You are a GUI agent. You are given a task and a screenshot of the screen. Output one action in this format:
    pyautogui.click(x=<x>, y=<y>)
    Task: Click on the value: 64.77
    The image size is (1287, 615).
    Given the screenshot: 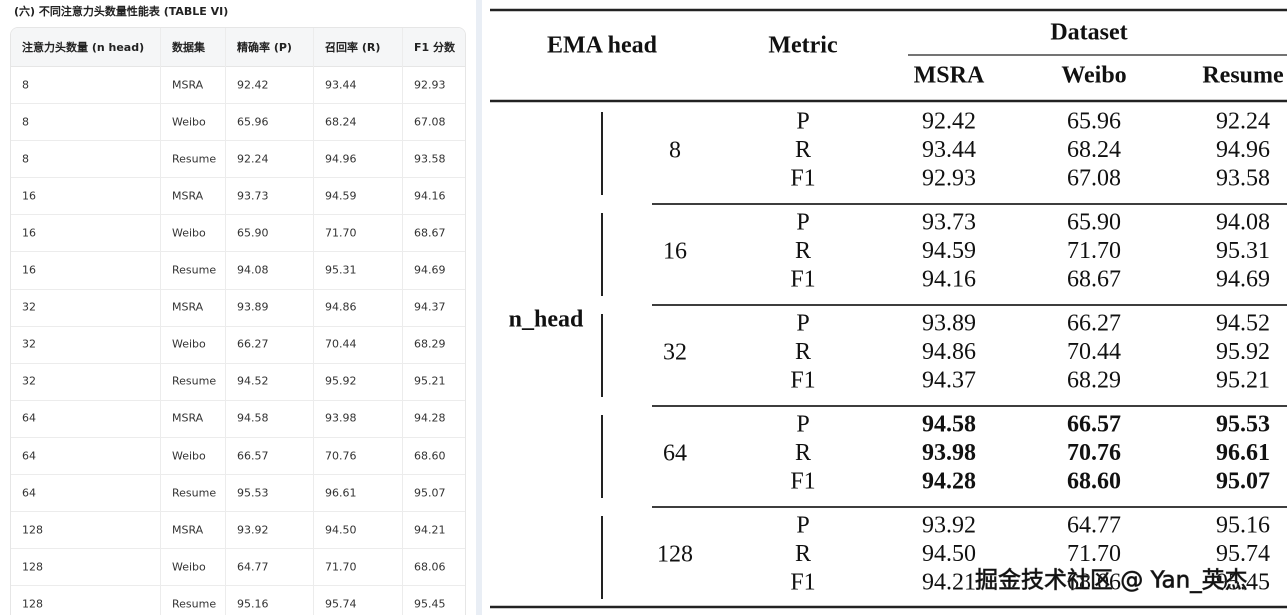 What is the action you would take?
    pyautogui.click(x=1094, y=526)
    